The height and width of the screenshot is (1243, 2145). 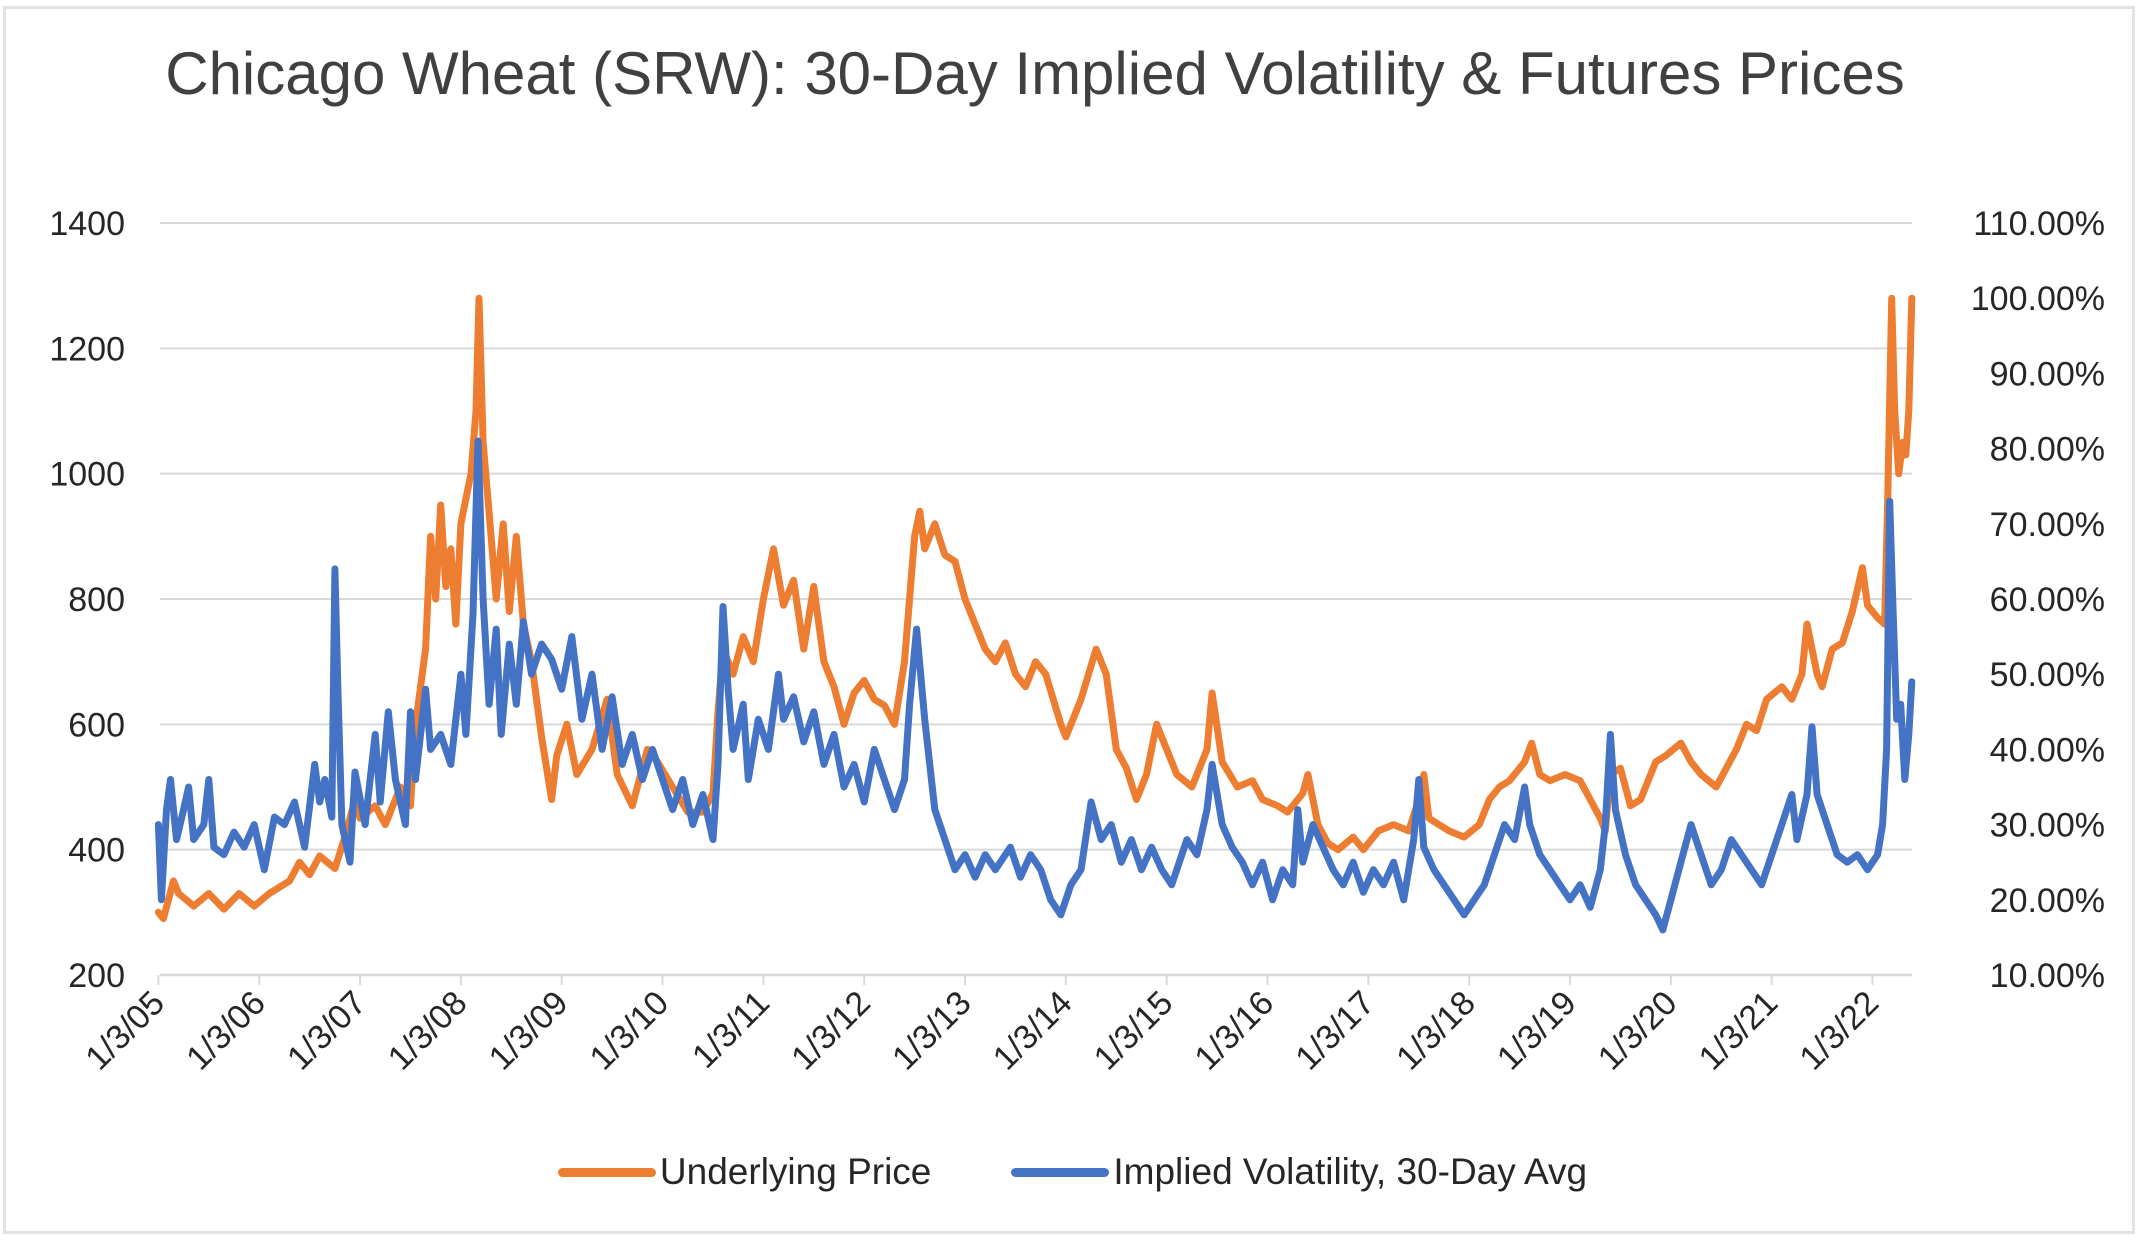 I want to click on x-tick-label: 1/3/05, so click(x=125, y=1031).